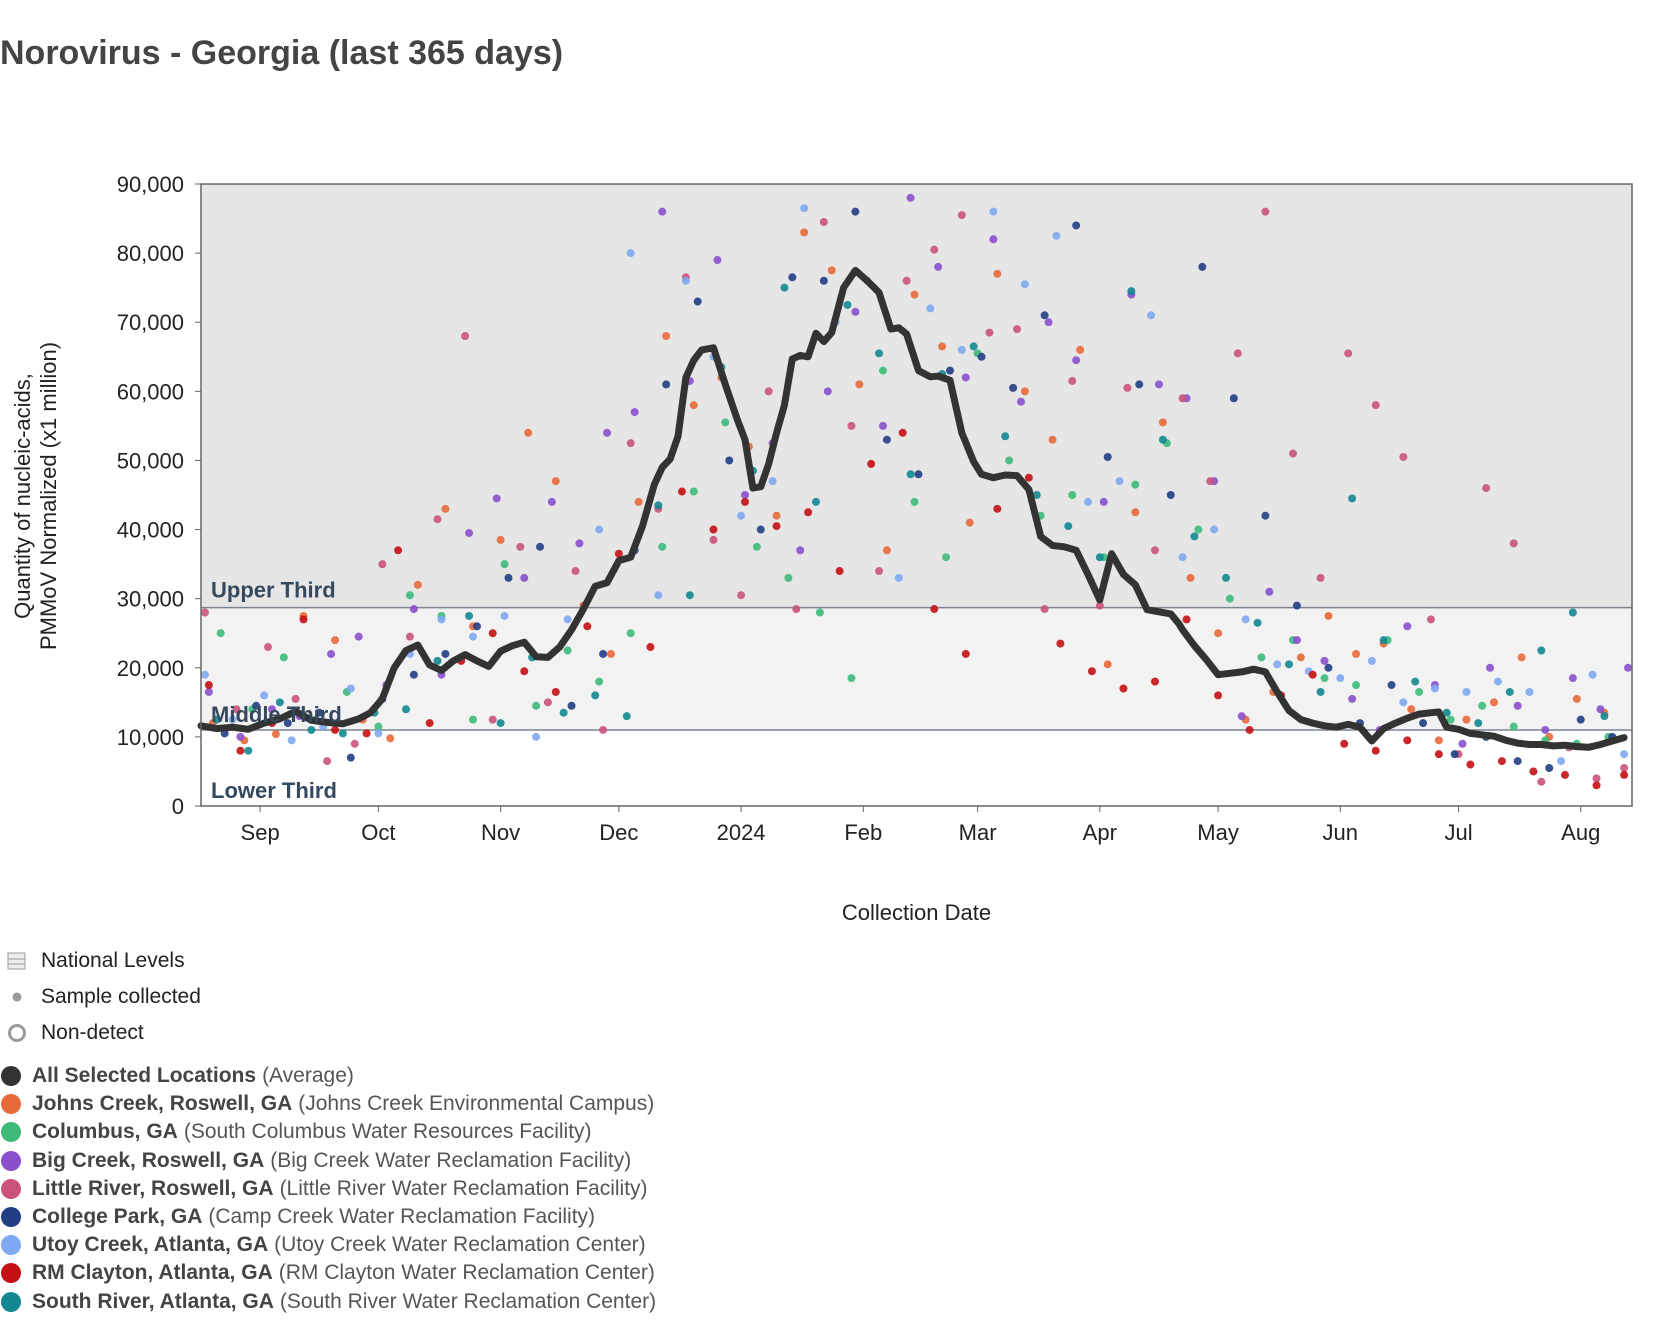  I want to click on legend-non-detect: Non-detect, so click(75, 1033).